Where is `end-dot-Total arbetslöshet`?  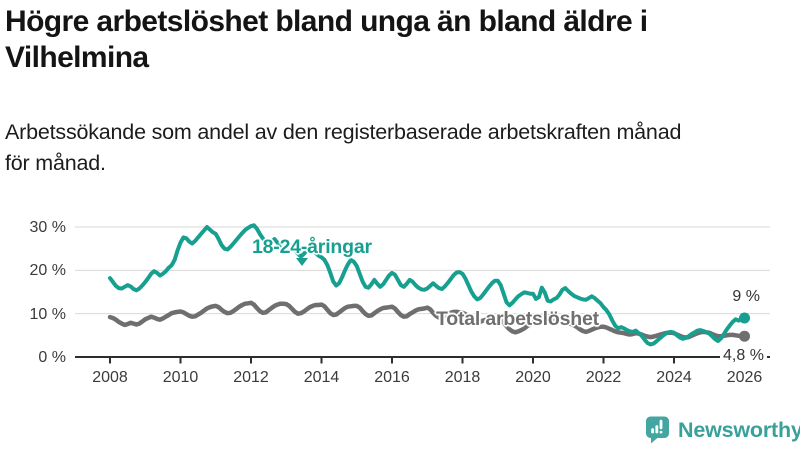
end-dot-Total arbetslöshet is located at coordinates (744, 336).